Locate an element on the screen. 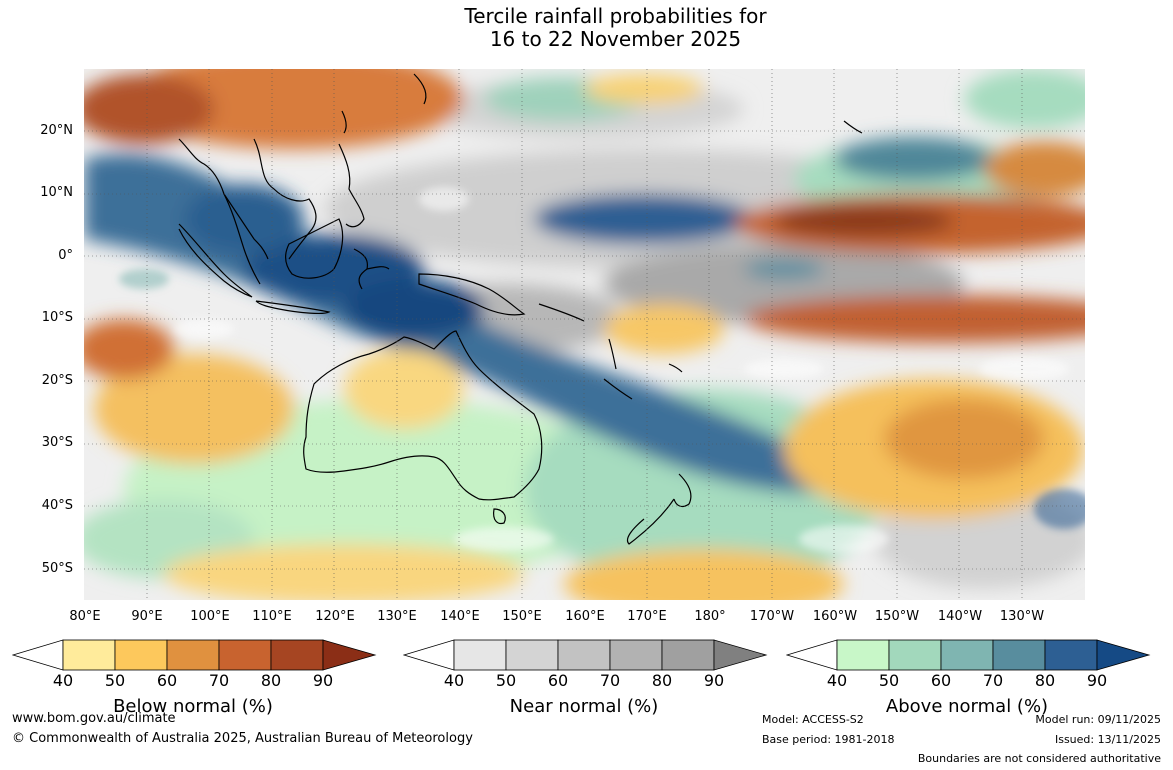  footer-website: www.bom.gov.au/climate is located at coordinates (94, 718).